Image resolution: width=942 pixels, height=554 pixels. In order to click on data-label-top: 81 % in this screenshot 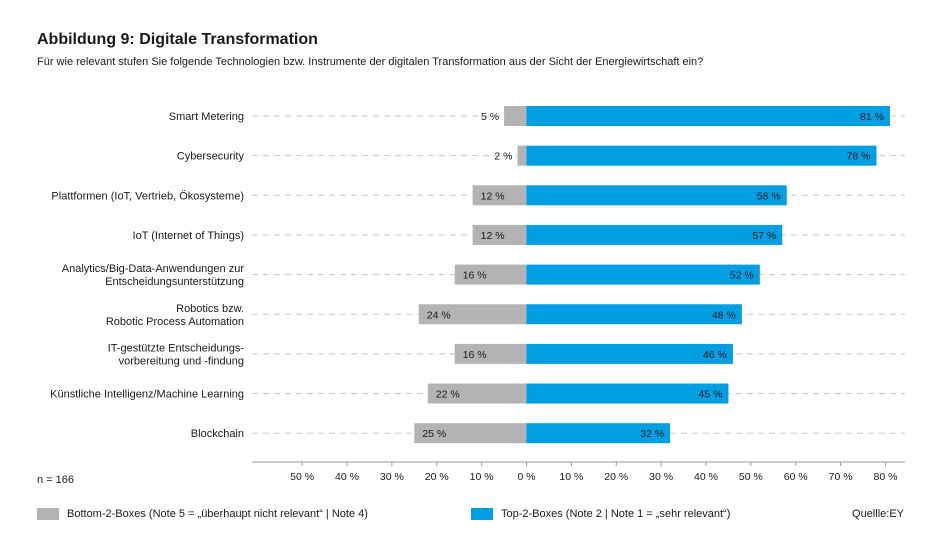, I will do `click(872, 117)`.